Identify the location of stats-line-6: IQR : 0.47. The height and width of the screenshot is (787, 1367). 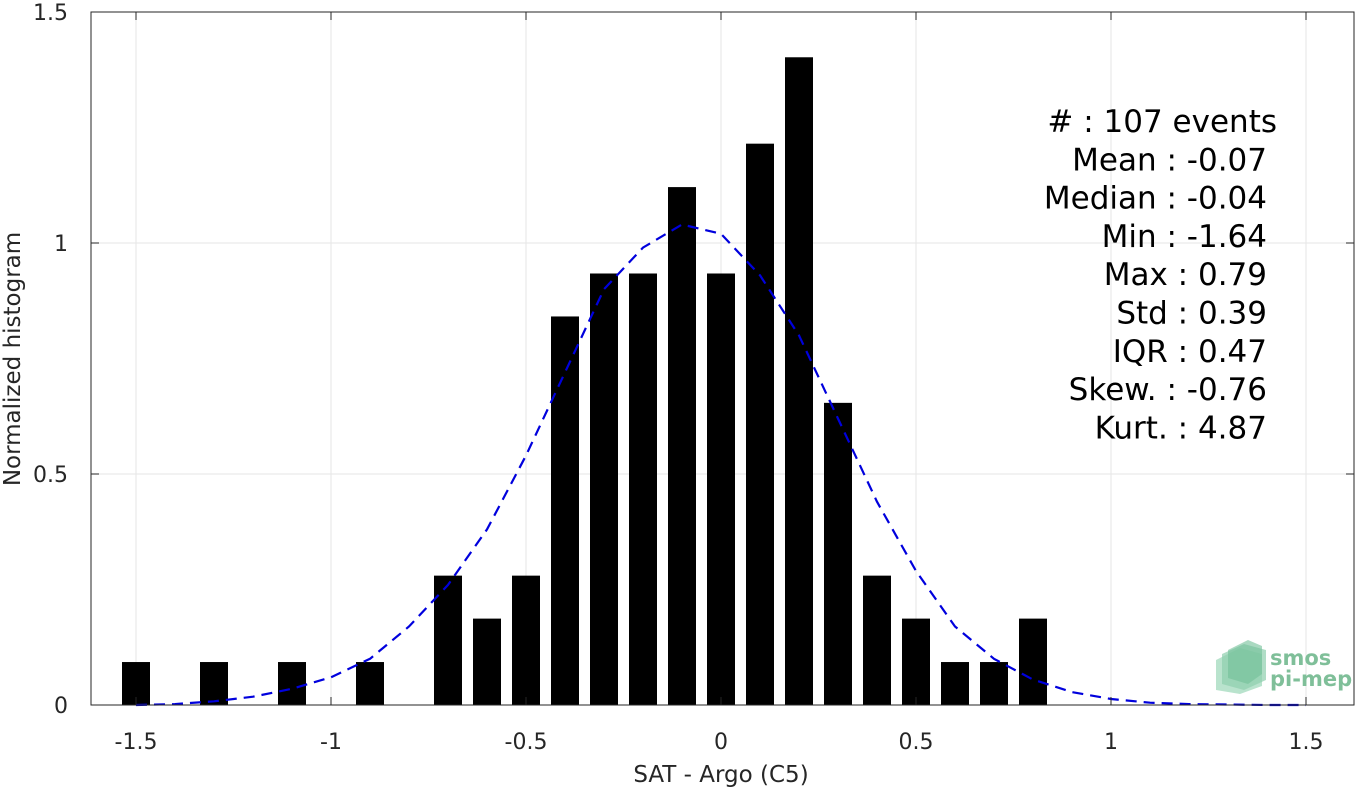
(1190, 352).